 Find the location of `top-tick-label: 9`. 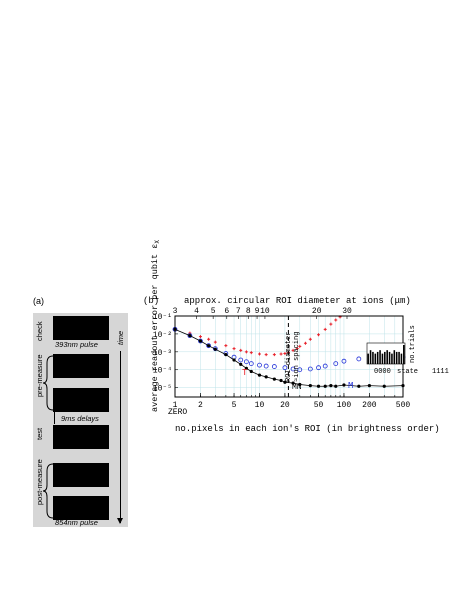

top-tick-label: 9 is located at coordinates (257, 311).